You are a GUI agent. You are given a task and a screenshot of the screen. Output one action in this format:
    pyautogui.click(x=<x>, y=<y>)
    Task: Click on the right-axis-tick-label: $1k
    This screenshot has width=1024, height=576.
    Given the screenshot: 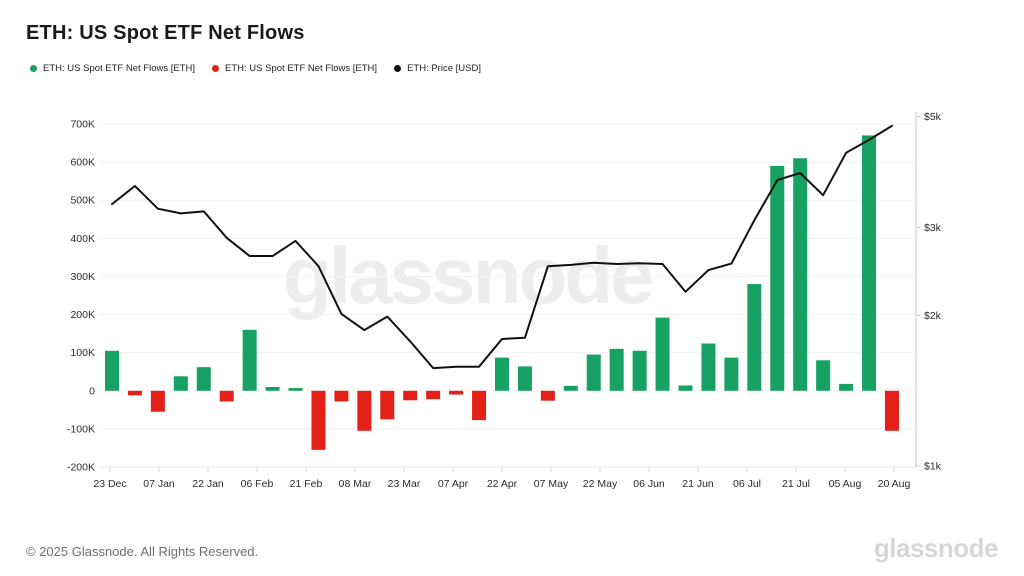 What is the action you would take?
    pyautogui.click(x=933, y=467)
    